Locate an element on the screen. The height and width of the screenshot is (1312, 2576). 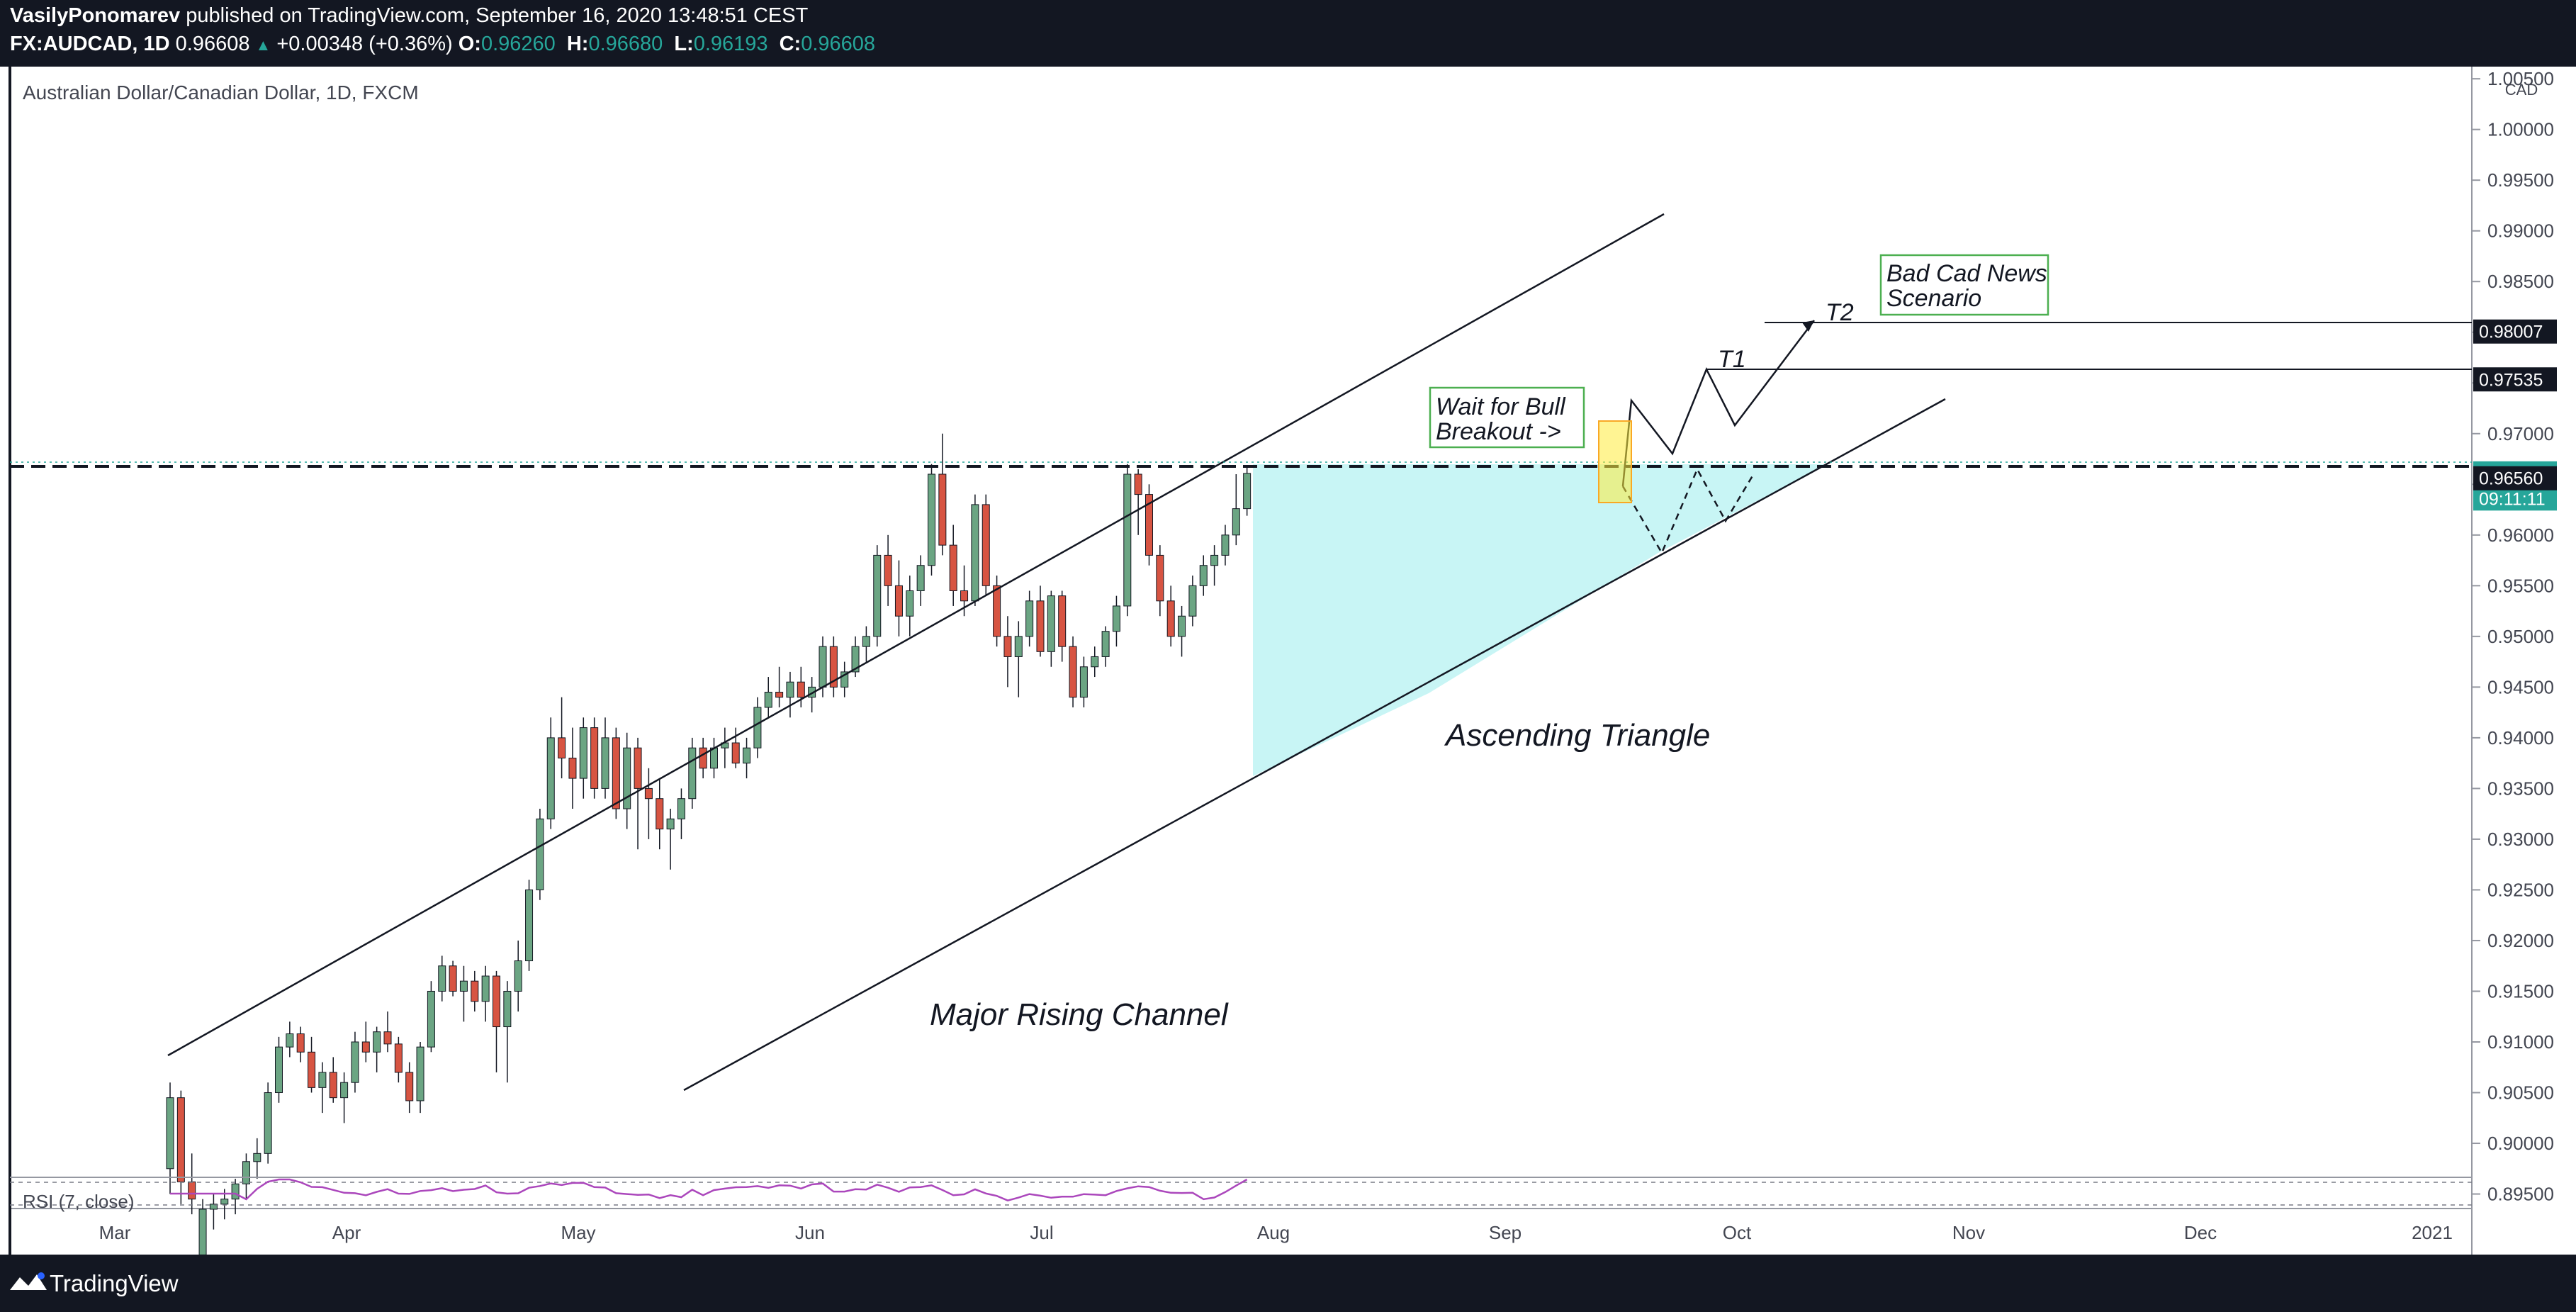
price-label-bg is located at coordinates (2515, 499).